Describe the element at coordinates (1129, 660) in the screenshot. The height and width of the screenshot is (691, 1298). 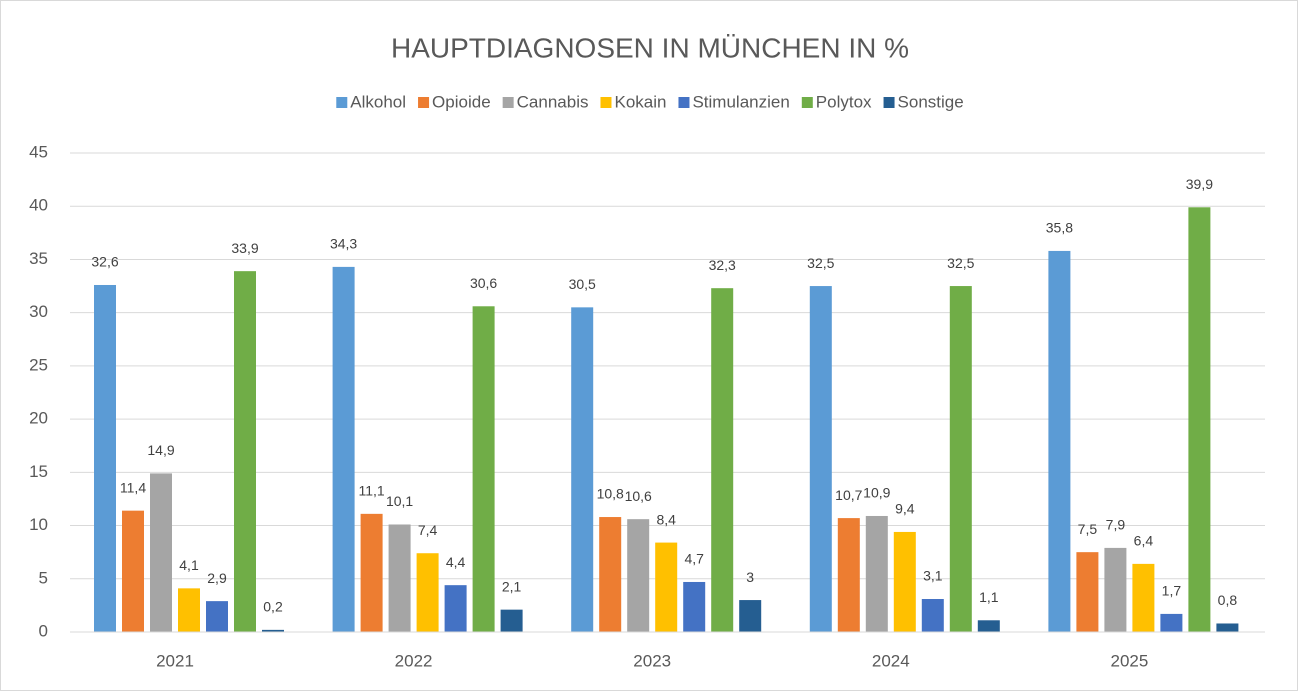
I see `x-tick-label: 2025` at that location.